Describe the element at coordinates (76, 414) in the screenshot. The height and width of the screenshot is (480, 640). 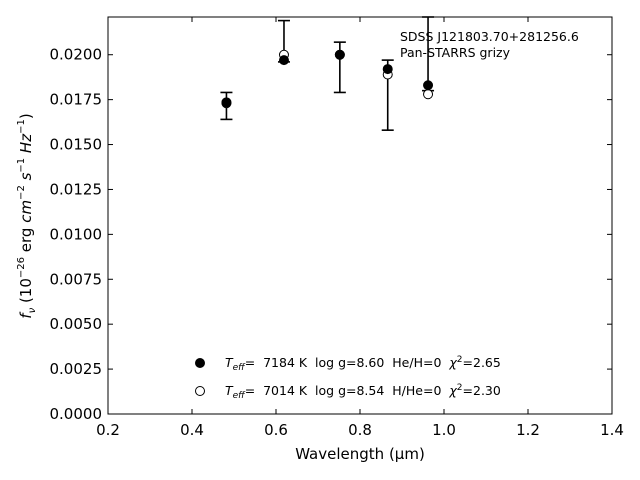
I see `y-tick-label: 0.0000` at that location.